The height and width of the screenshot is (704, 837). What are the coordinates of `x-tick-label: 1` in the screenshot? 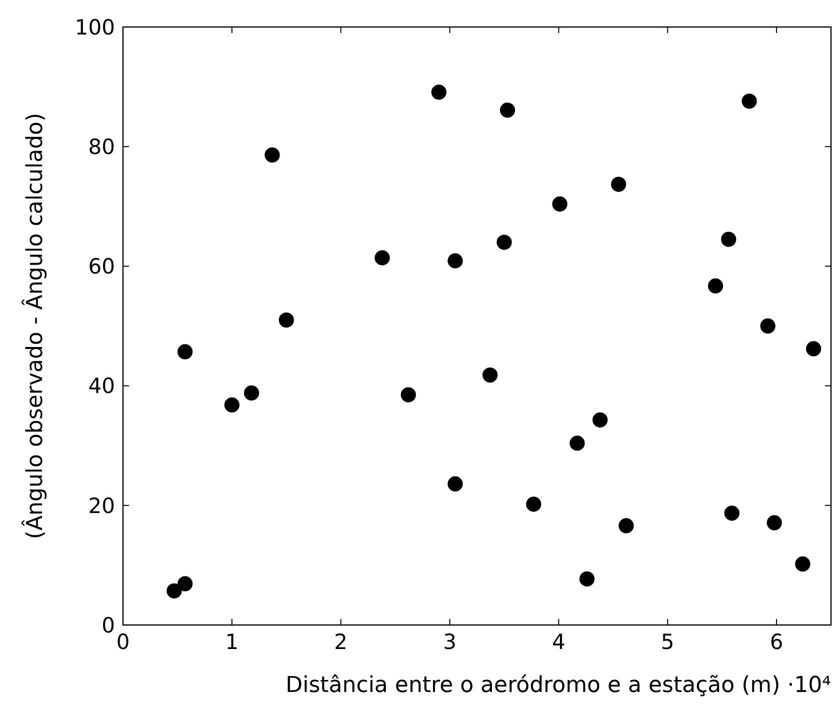 It's located at (232, 642).